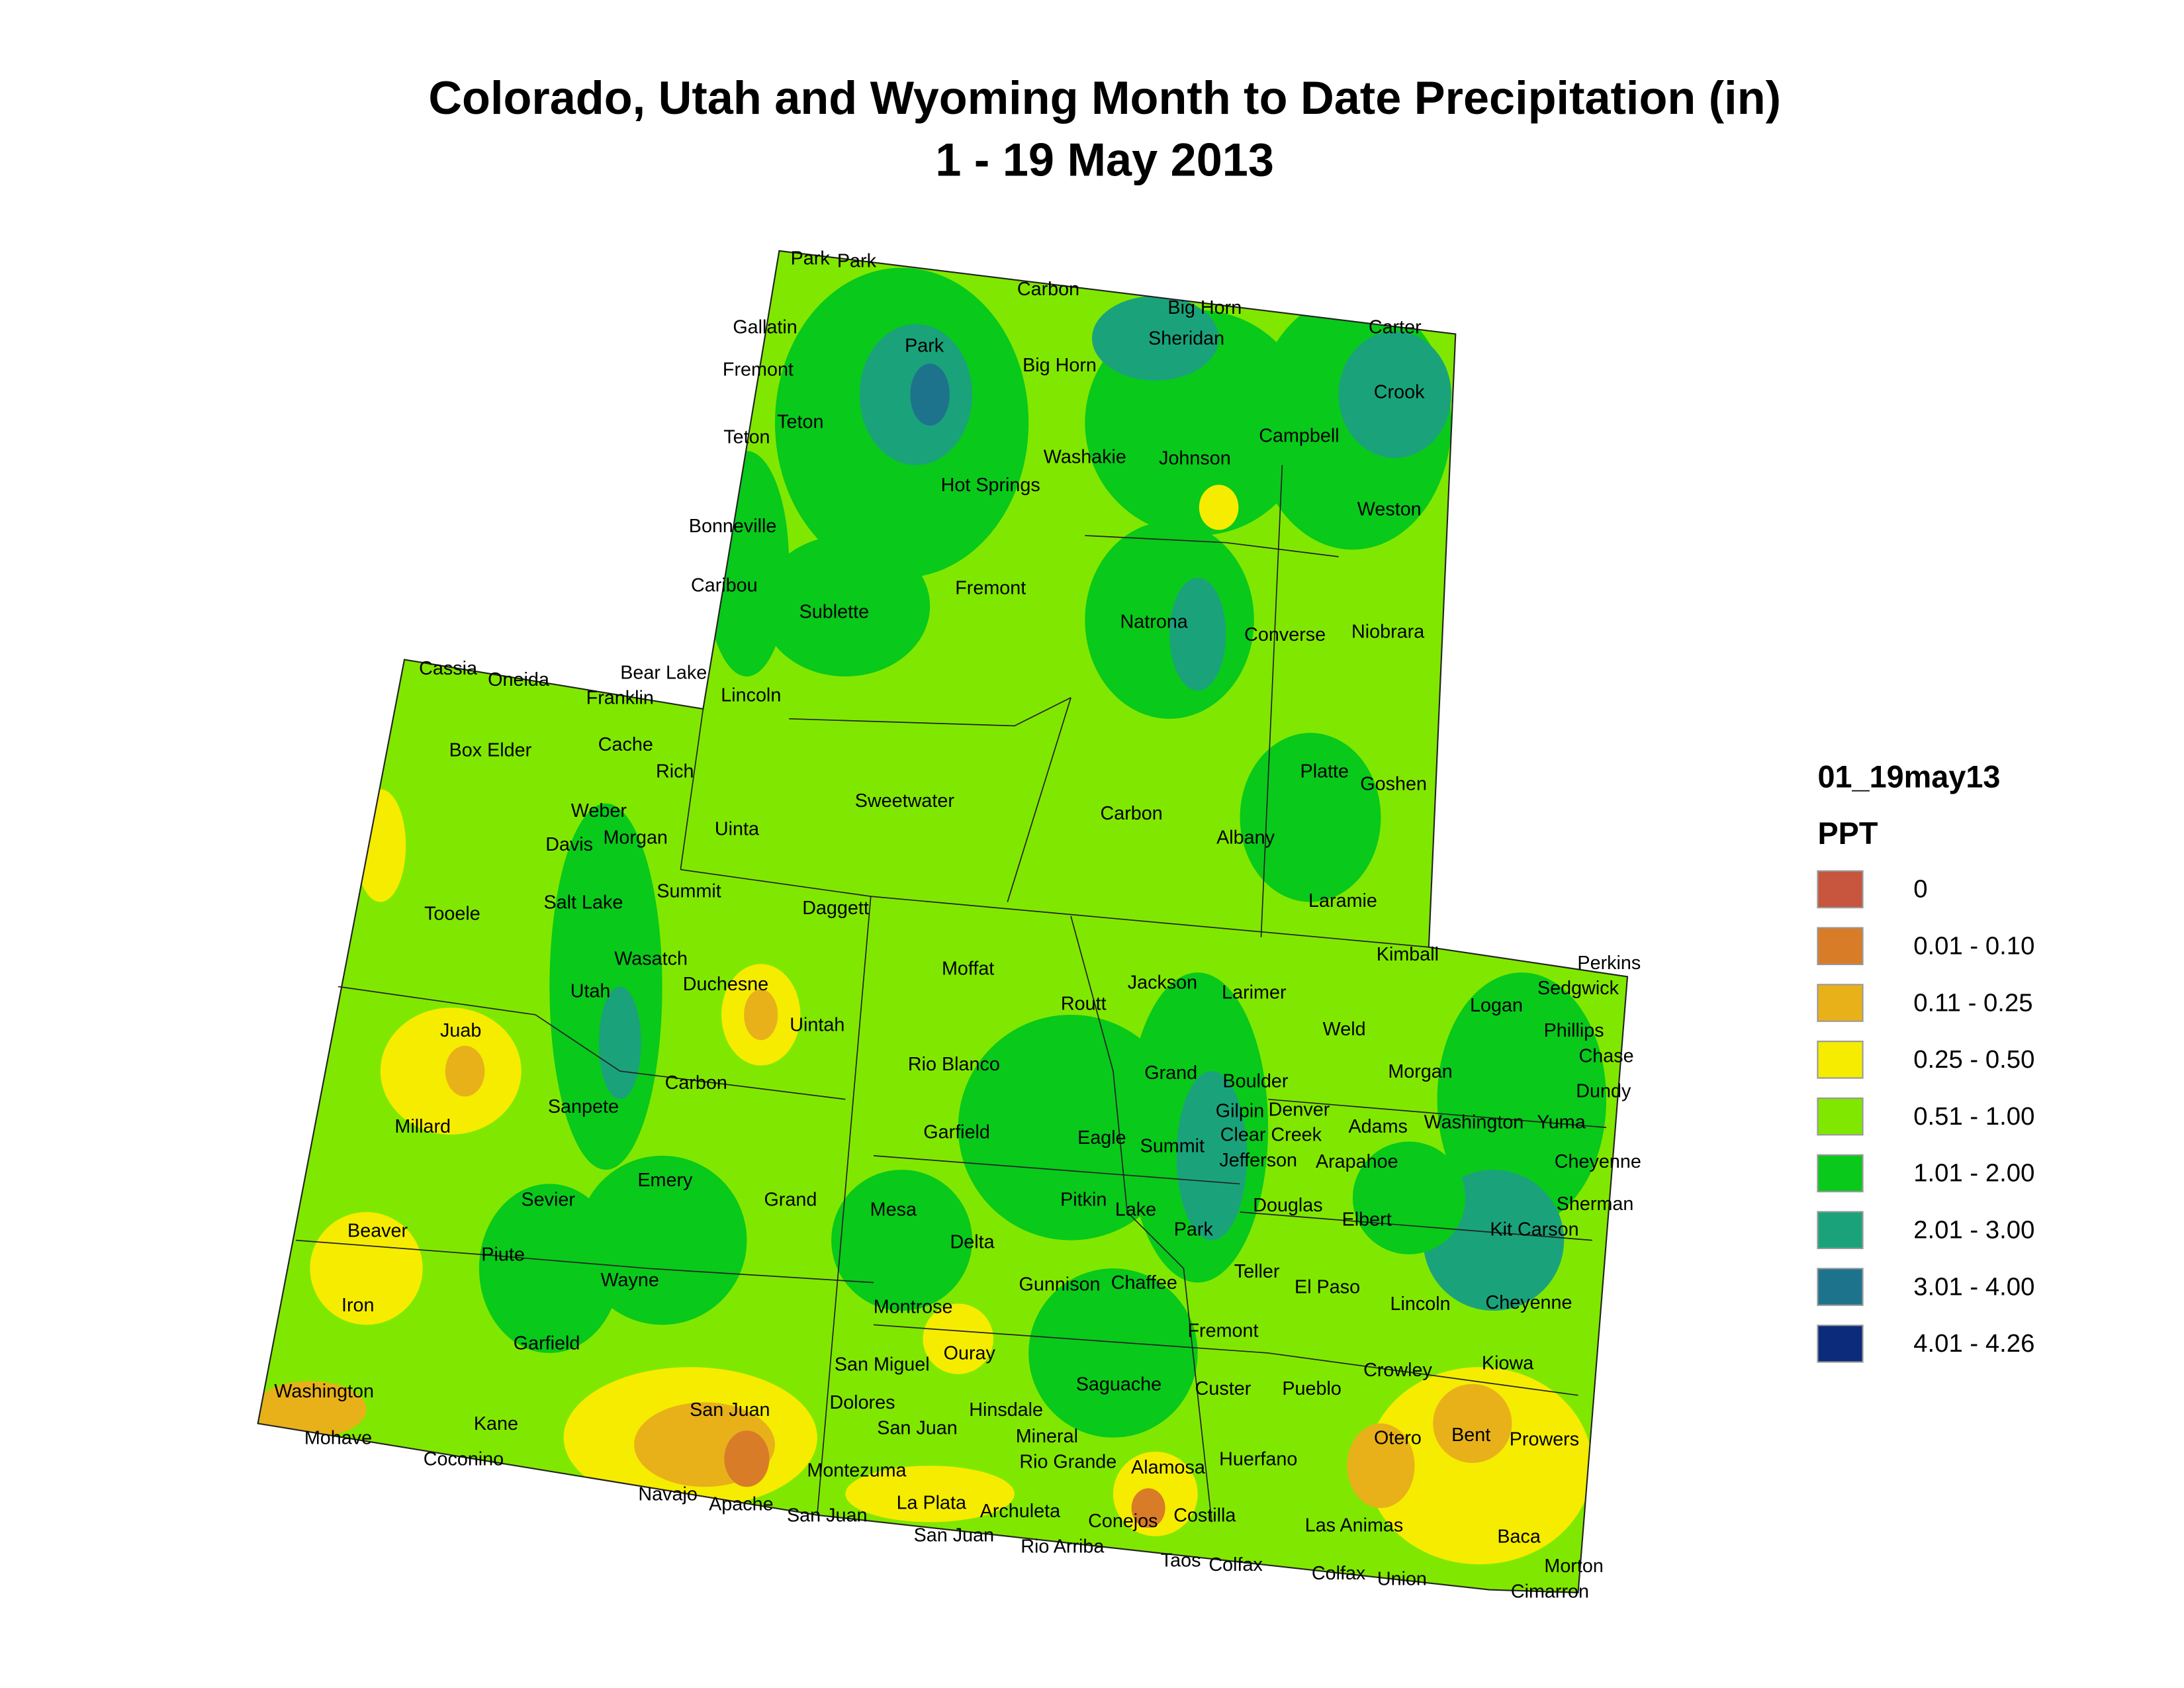 The image size is (2184, 1688). What do you see at coordinates (817, 1025) in the screenshot?
I see `county-label: Uintah` at bounding box center [817, 1025].